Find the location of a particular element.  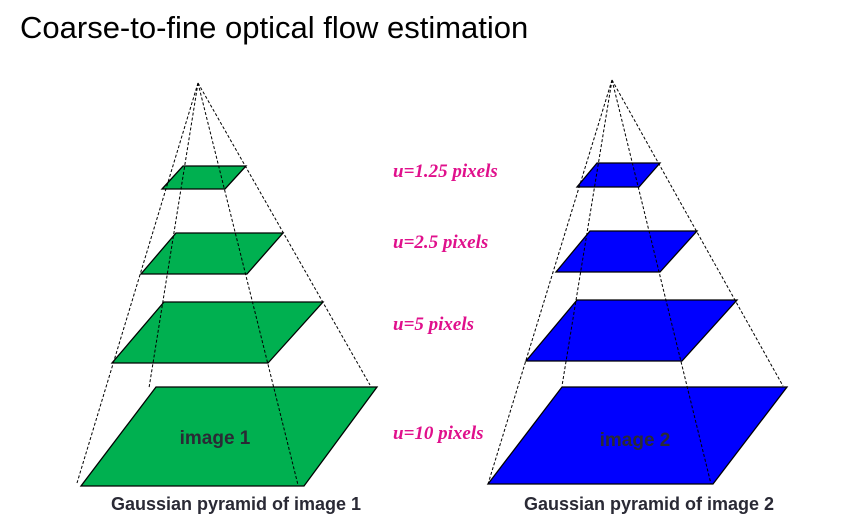

pyramid2-edge-back is located at coordinates (587, 233).